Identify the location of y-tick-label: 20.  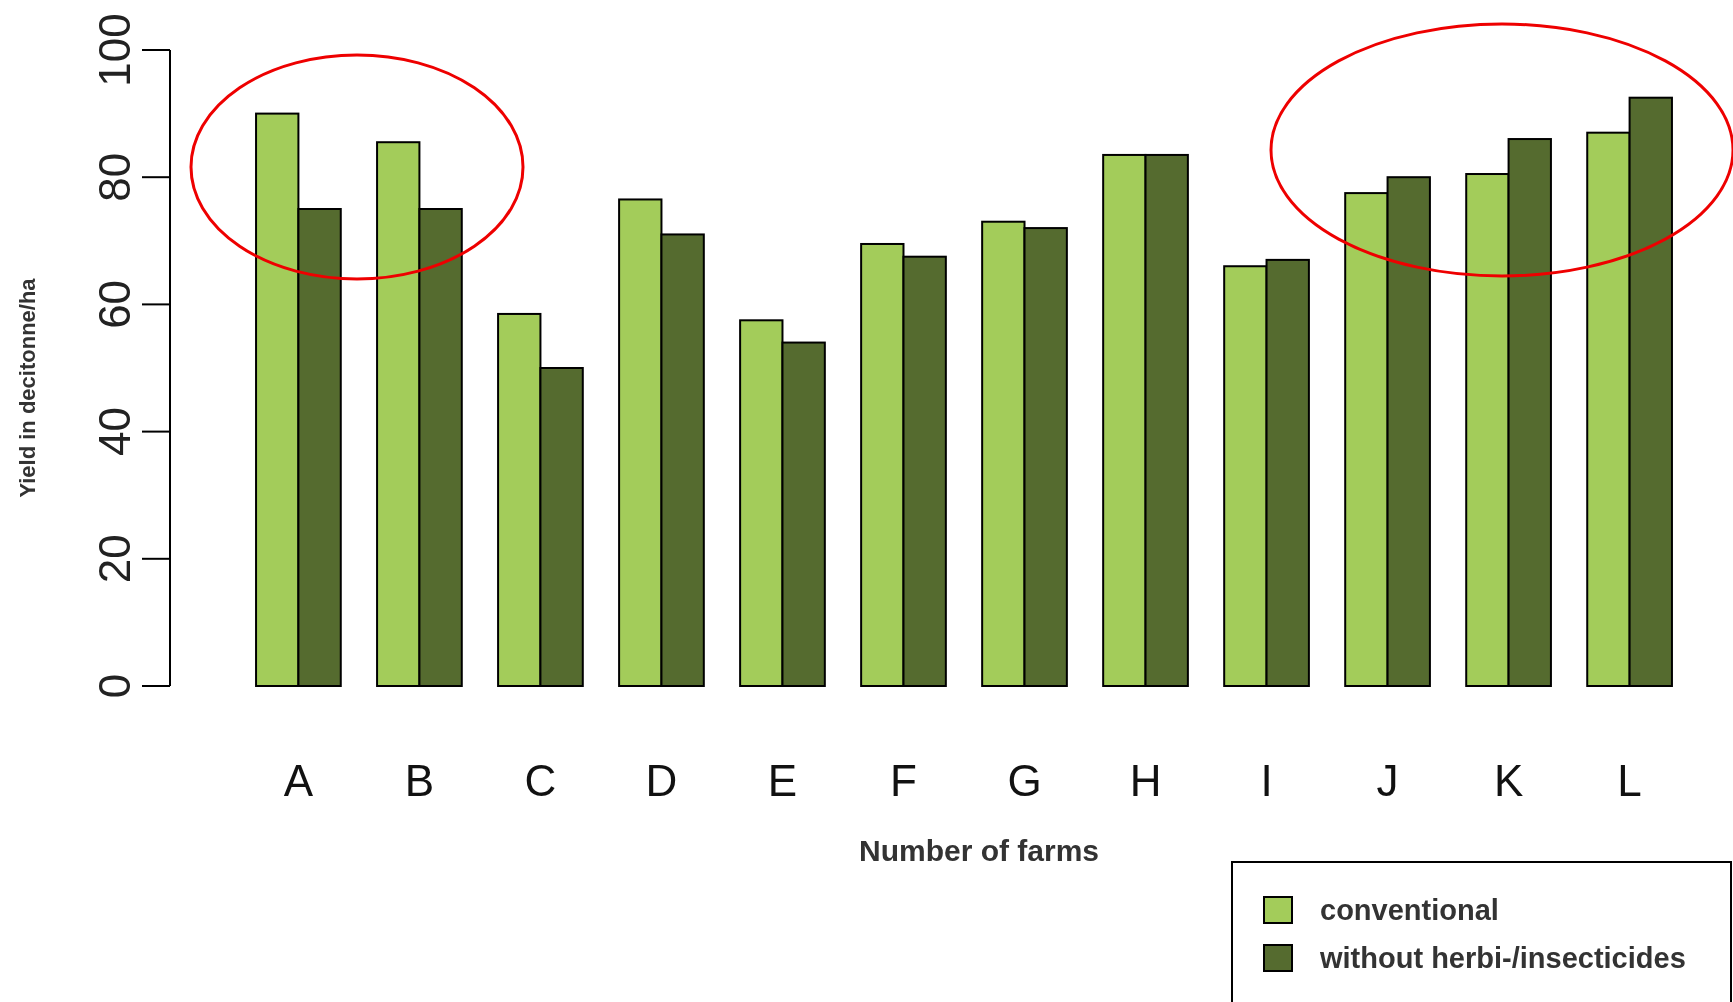
(114, 559).